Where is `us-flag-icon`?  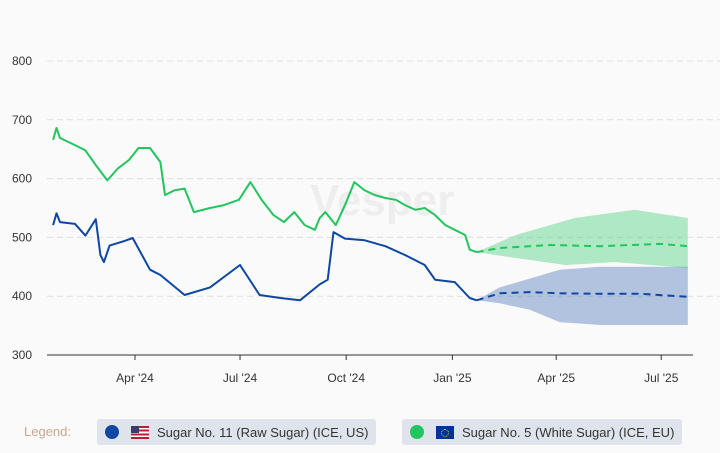
us-flag-icon is located at coordinates (140, 432).